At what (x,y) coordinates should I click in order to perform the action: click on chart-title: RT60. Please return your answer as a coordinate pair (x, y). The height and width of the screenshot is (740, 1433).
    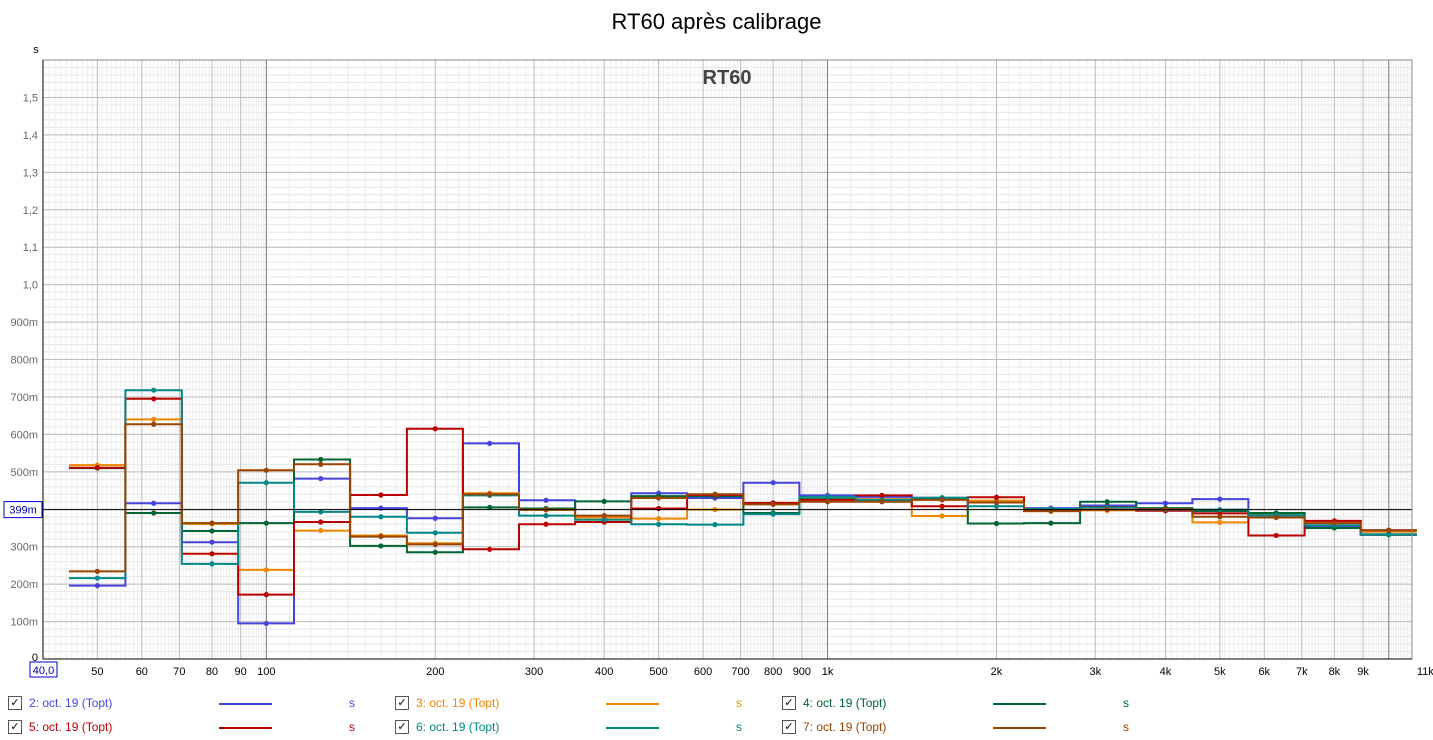
    Looking at the image, I should click on (727, 78).